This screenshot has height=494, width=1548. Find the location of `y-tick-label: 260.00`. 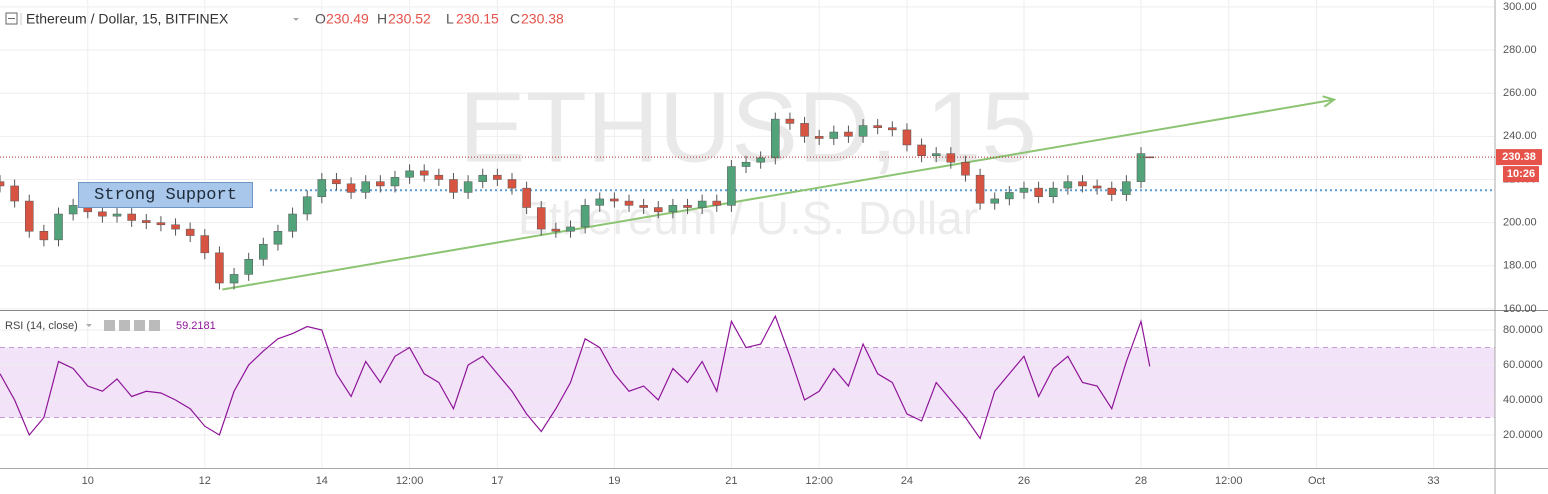

y-tick-label: 260.00 is located at coordinates (1520, 93).